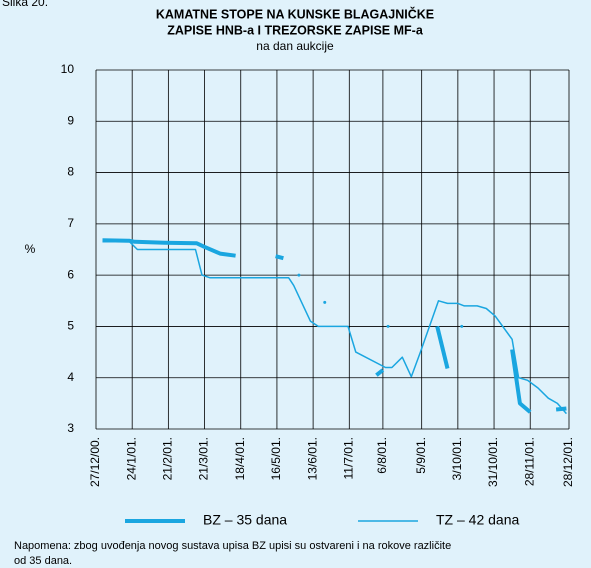 This screenshot has width=591, height=568. Describe the element at coordinates (382, 455) in the screenshot. I see `x-tick-label: 6/8/01.` at that location.